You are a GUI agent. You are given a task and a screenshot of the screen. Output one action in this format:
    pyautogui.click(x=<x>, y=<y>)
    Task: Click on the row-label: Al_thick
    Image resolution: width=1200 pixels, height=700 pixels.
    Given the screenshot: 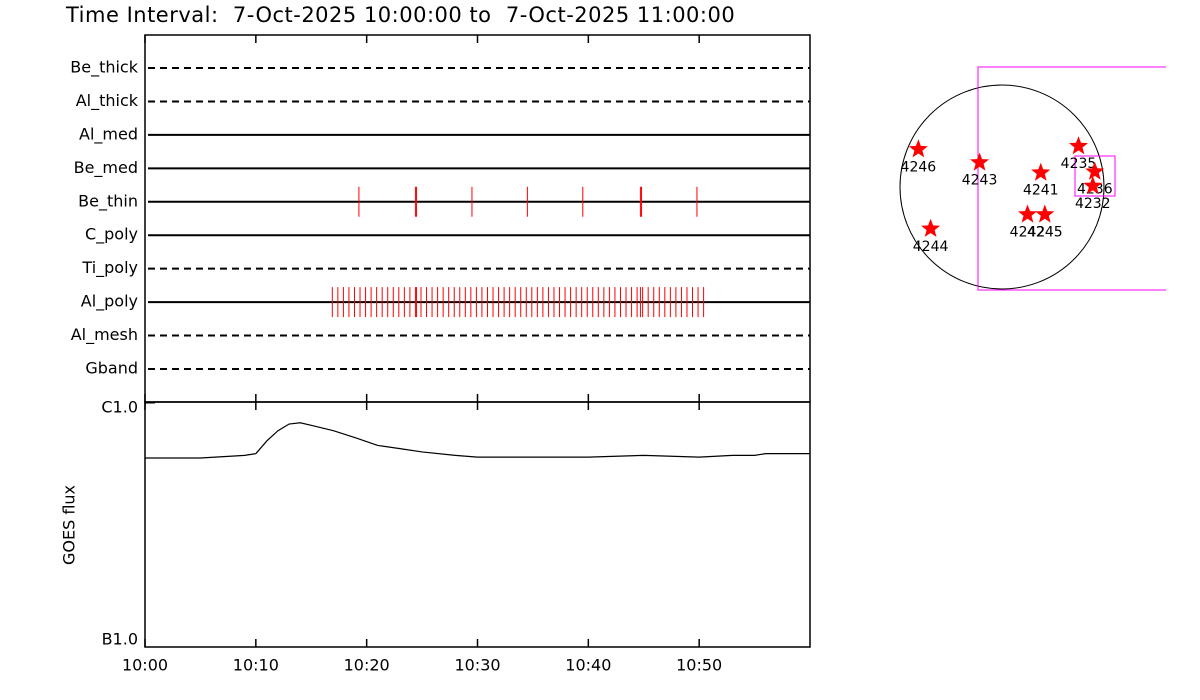 What is the action you would take?
    pyautogui.click(x=107, y=101)
    